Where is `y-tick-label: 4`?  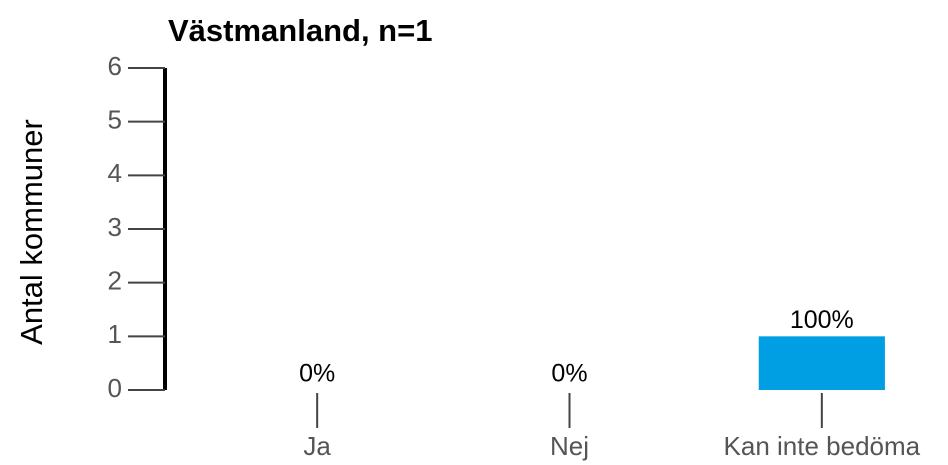
y-tick-label: 4 is located at coordinates (115, 173).